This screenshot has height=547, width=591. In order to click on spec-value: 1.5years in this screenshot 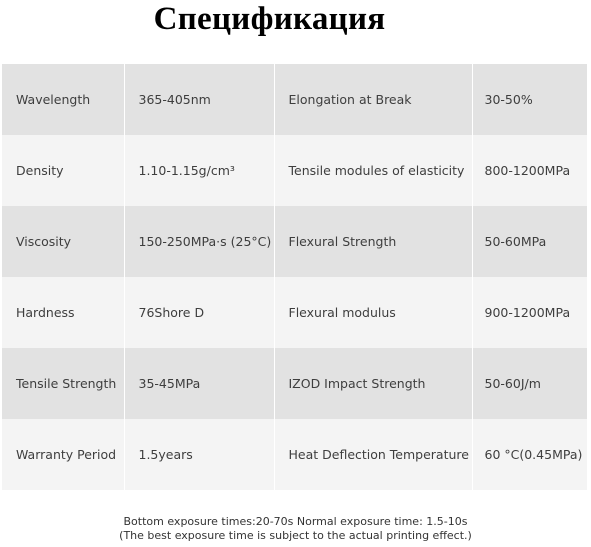, I will do `click(199, 454)`.